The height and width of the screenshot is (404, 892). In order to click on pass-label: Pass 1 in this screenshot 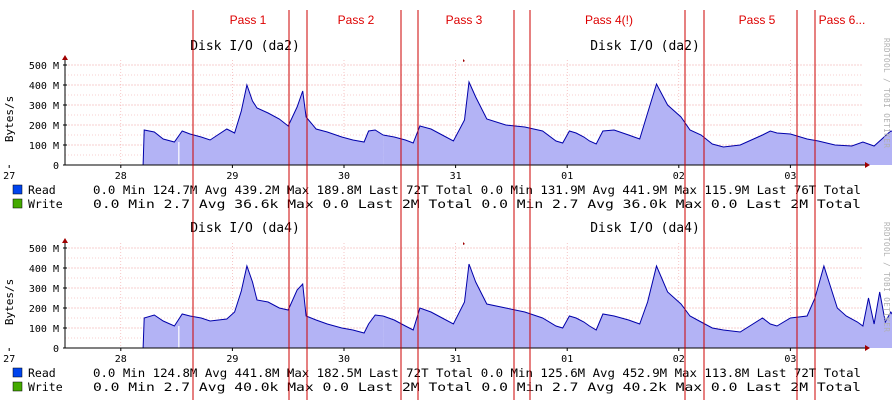, I will do `click(248, 20)`.